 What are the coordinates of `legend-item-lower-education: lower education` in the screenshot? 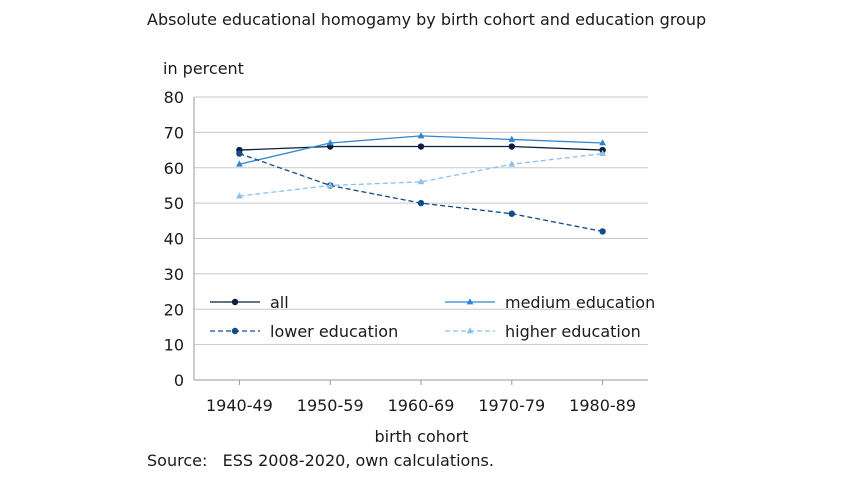 It's located at (304, 331).